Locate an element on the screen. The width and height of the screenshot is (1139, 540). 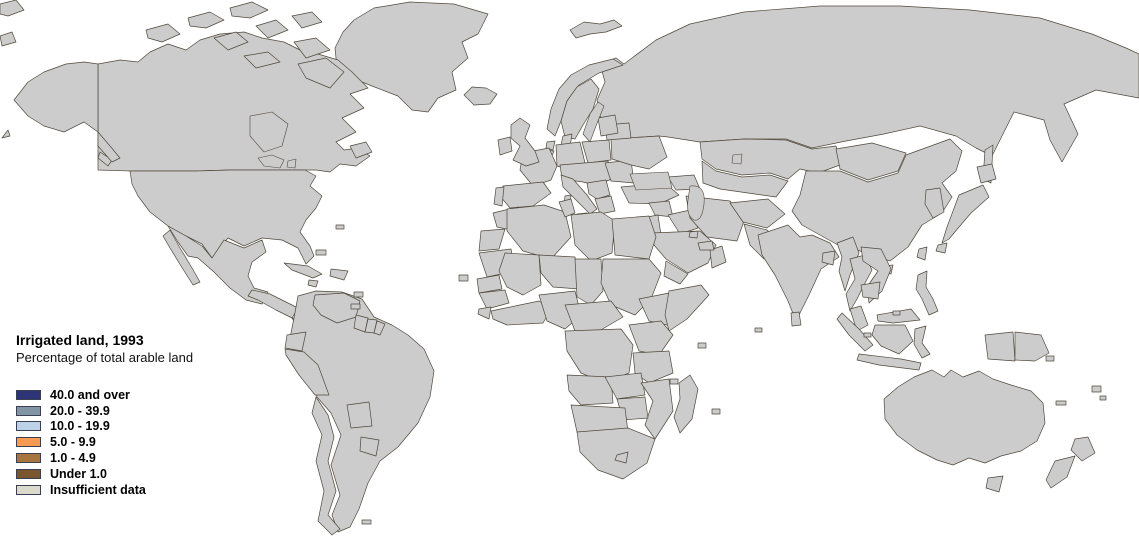
region-south-africa is located at coordinates (616, 453).